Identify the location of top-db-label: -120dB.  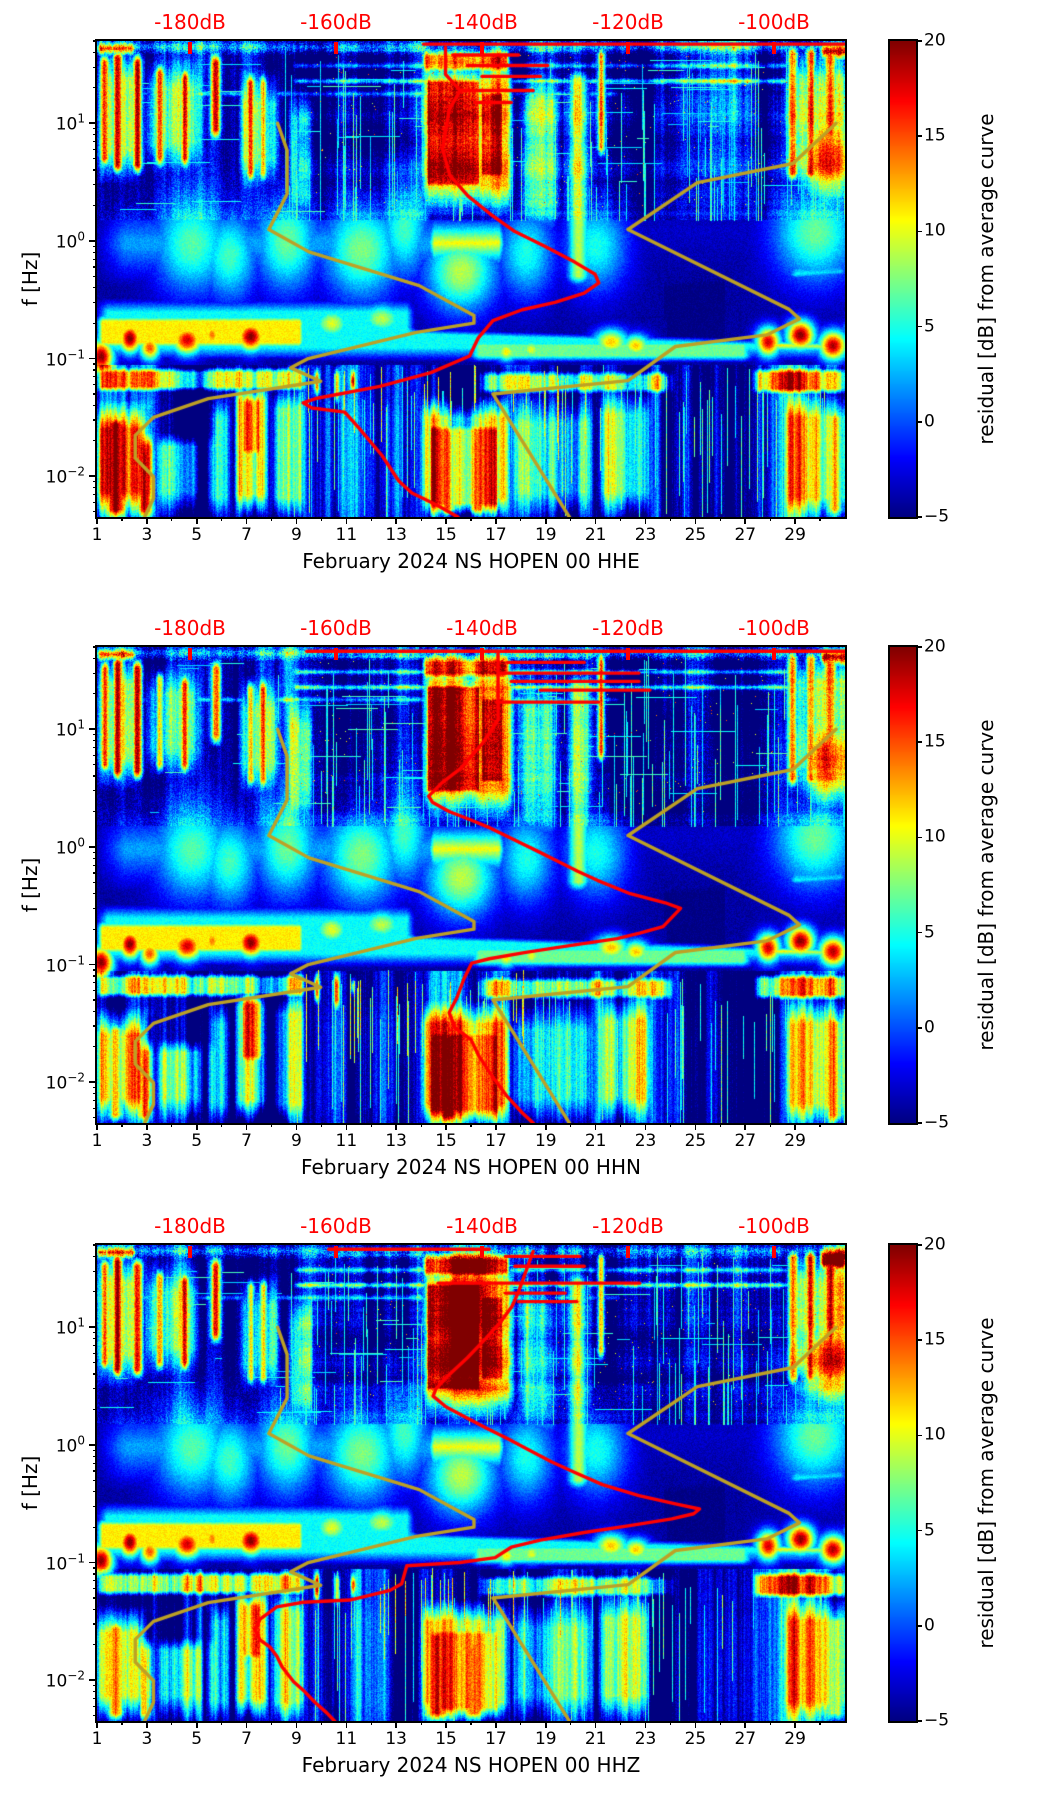
(628, 22).